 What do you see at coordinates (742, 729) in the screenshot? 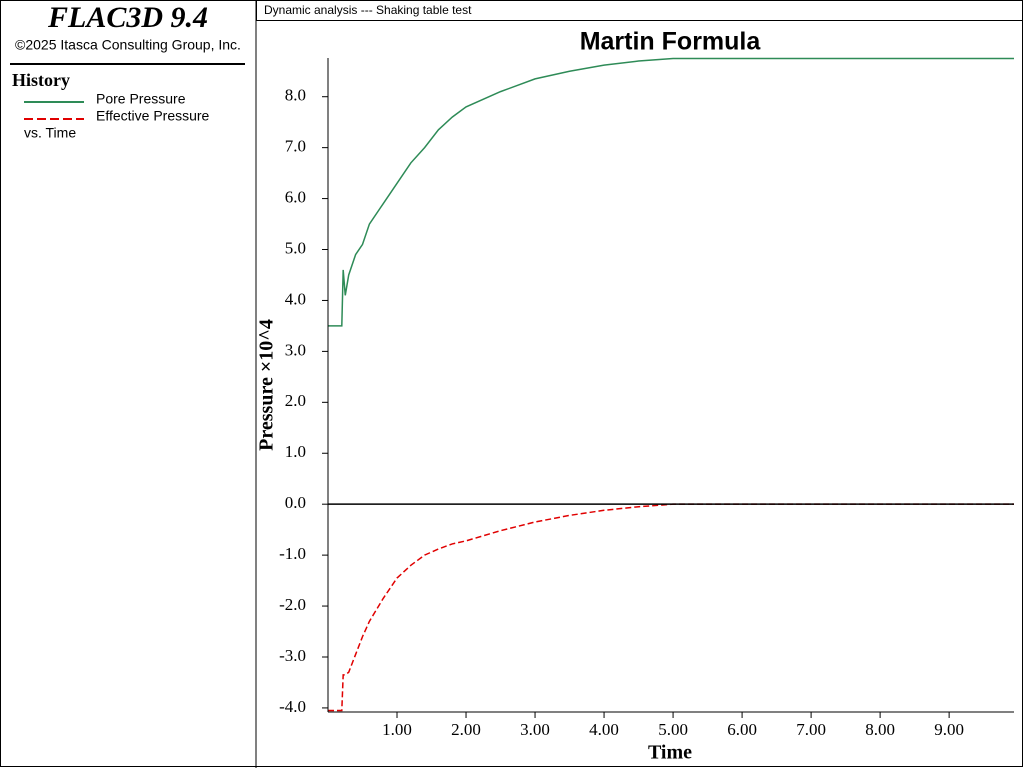
I see `x-tick-label: 6.00` at bounding box center [742, 729].